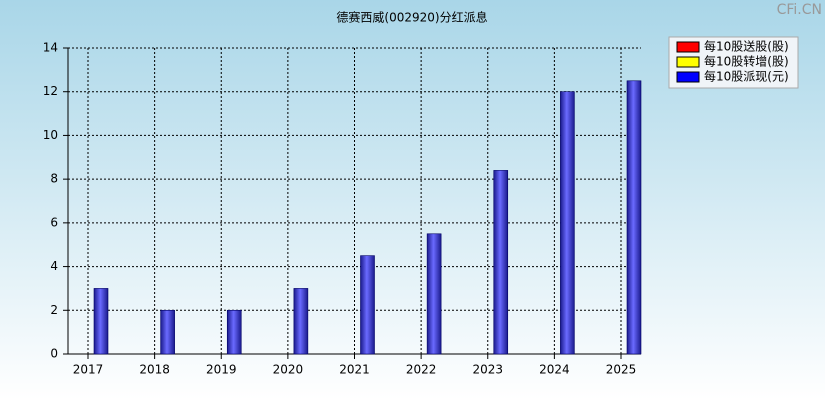 Image resolution: width=825 pixels, height=400 pixels. I want to click on y-tick-label: 2, so click(54, 310).